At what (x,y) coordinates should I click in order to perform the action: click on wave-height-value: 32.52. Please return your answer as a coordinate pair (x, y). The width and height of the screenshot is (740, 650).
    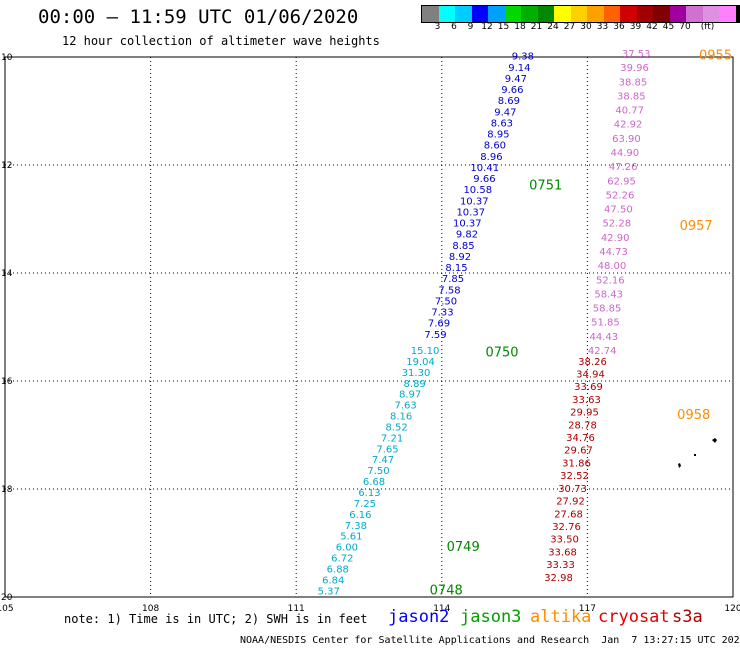
    Looking at the image, I should click on (574, 476).